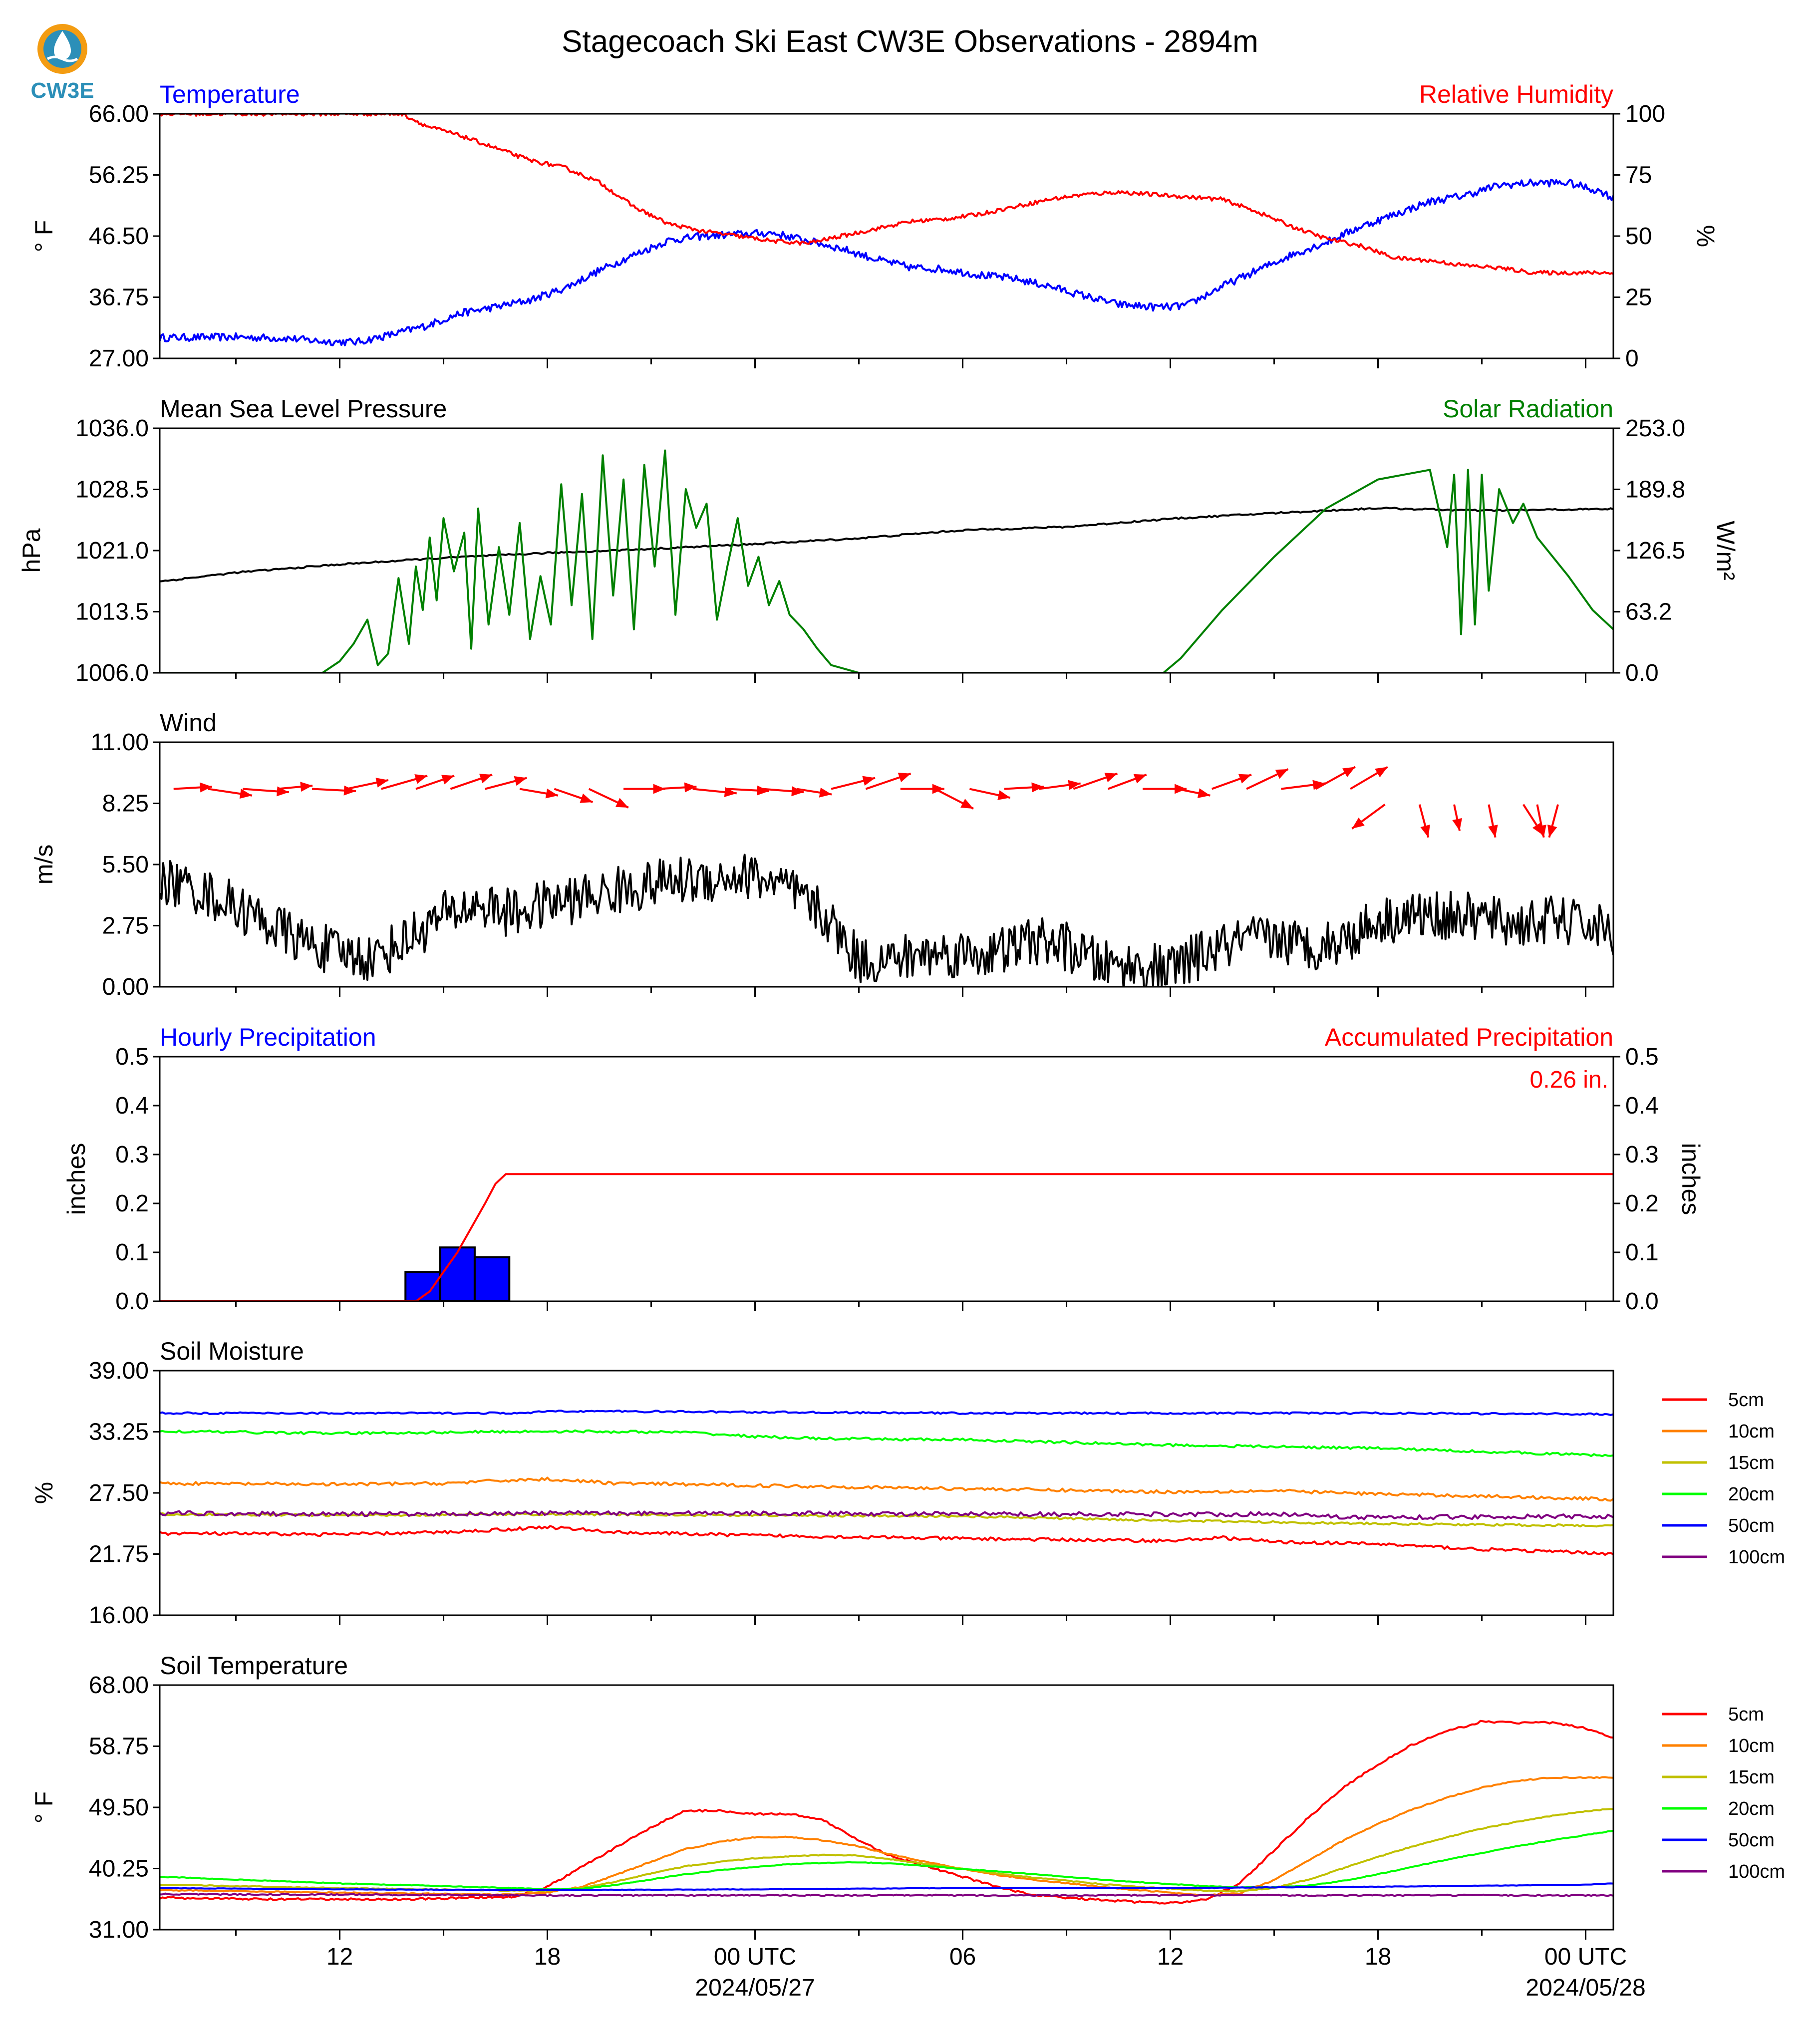 The width and height of the screenshot is (1820, 2028). What do you see at coordinates (132, 1203) in the screenshot?
I see `y-tick-label-left: 0.2` at bounding box center [132, 1203].